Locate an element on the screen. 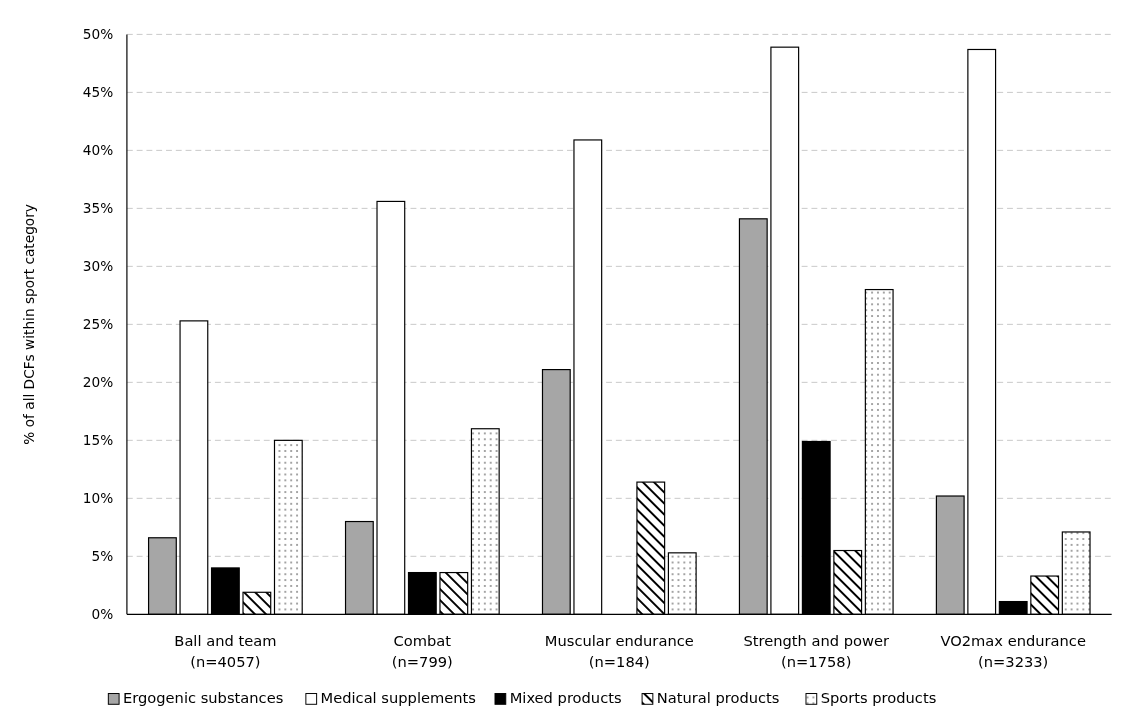  y-tick-label: 45% is located at coordinates (98, 92).